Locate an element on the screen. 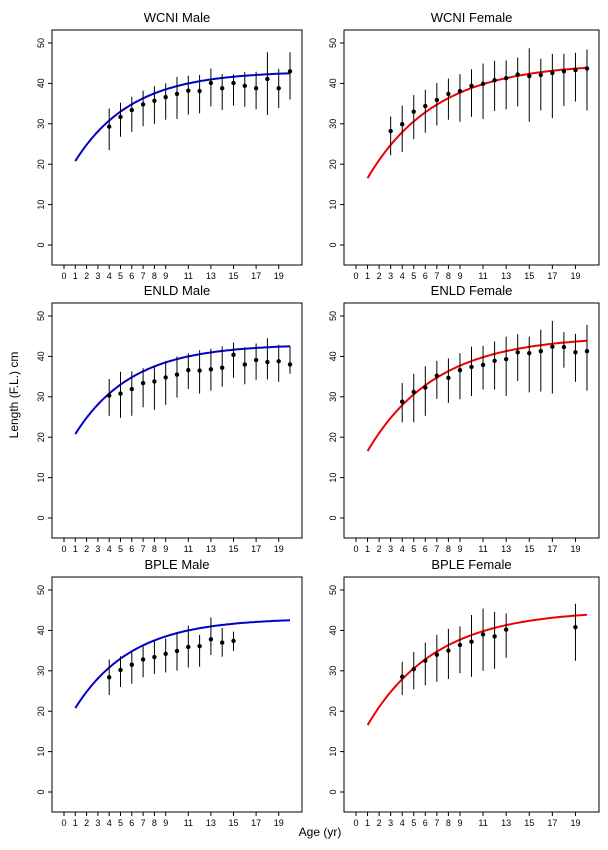 Image resolution: width=608 pixels, height=850 pixels. chart-title: WCNI Male is located at coordinates (177, 17).